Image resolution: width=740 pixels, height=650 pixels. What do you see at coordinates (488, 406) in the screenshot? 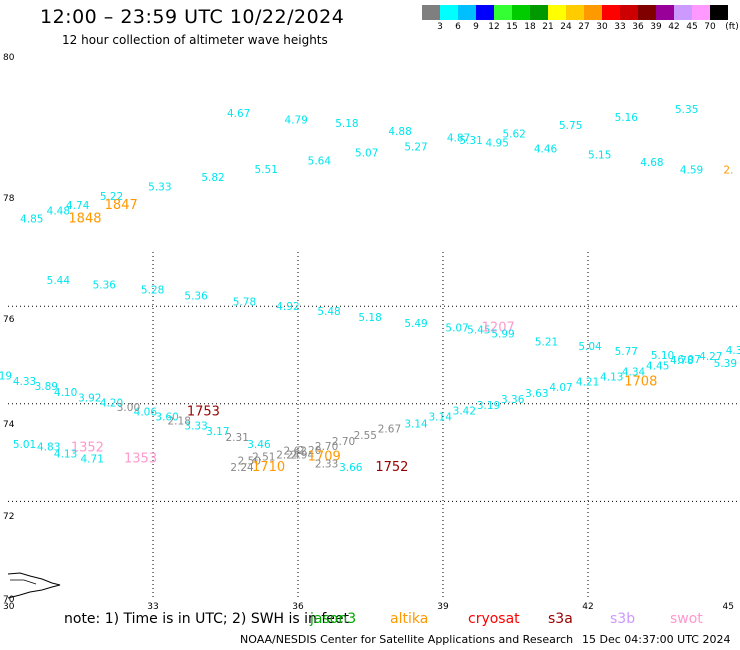
I see `wave-height-value: 3.19` at bounding box center [488, 406].